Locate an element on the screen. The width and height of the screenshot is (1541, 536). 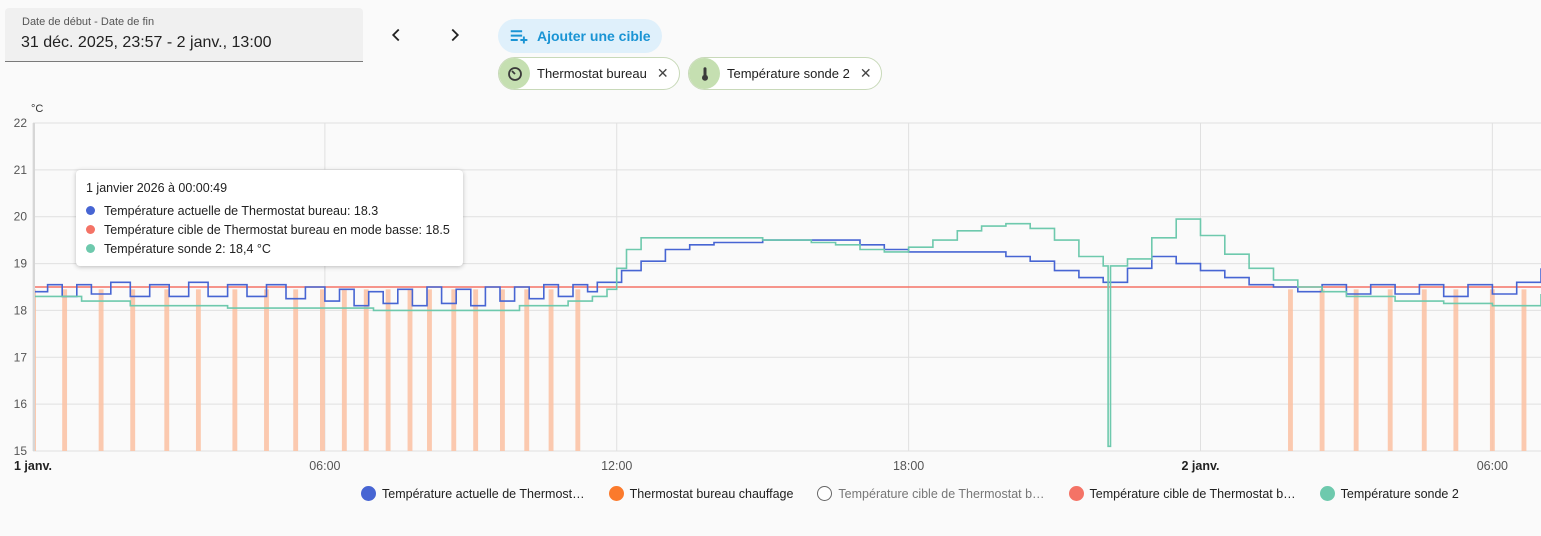
tooltip-row-text: Température sonde 2: 18,4 °C is located at coordinates (187, 248).